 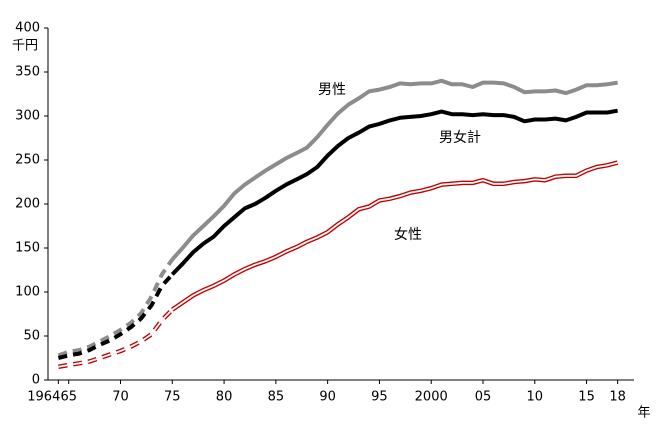 What do you see at coordinates (68, 397) in the screenshot?
I see `x-tick-label: 65` at bounding box center [68, 397].